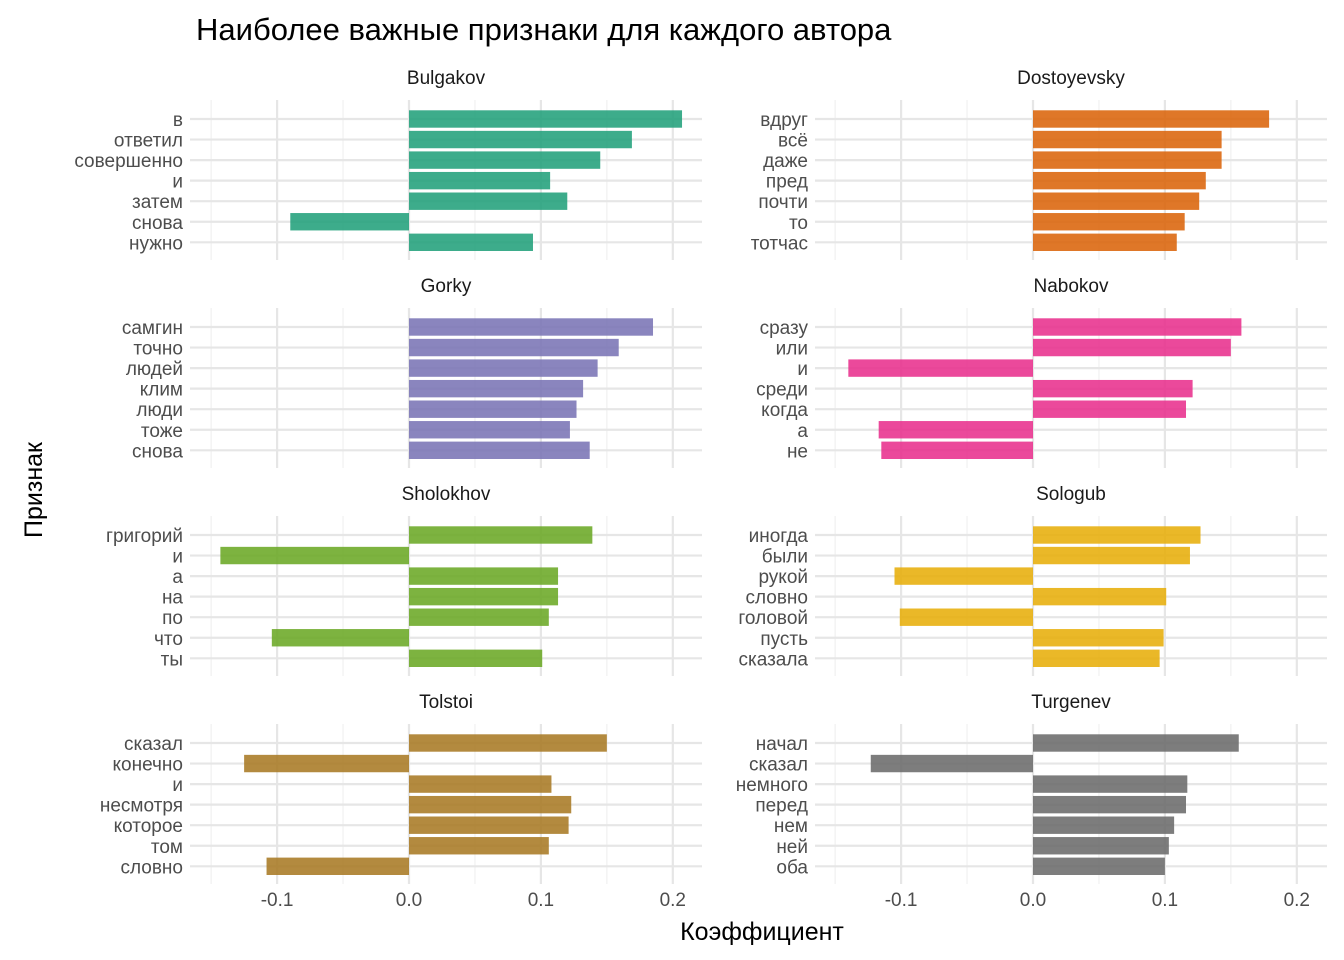  I want to click on y-tick-label: словно, so click(776, 598).